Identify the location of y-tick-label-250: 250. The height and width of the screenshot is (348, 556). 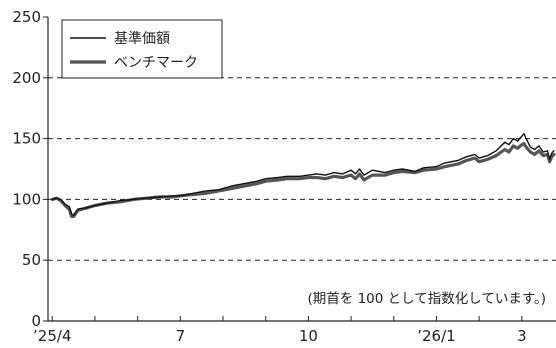
(26, 17).